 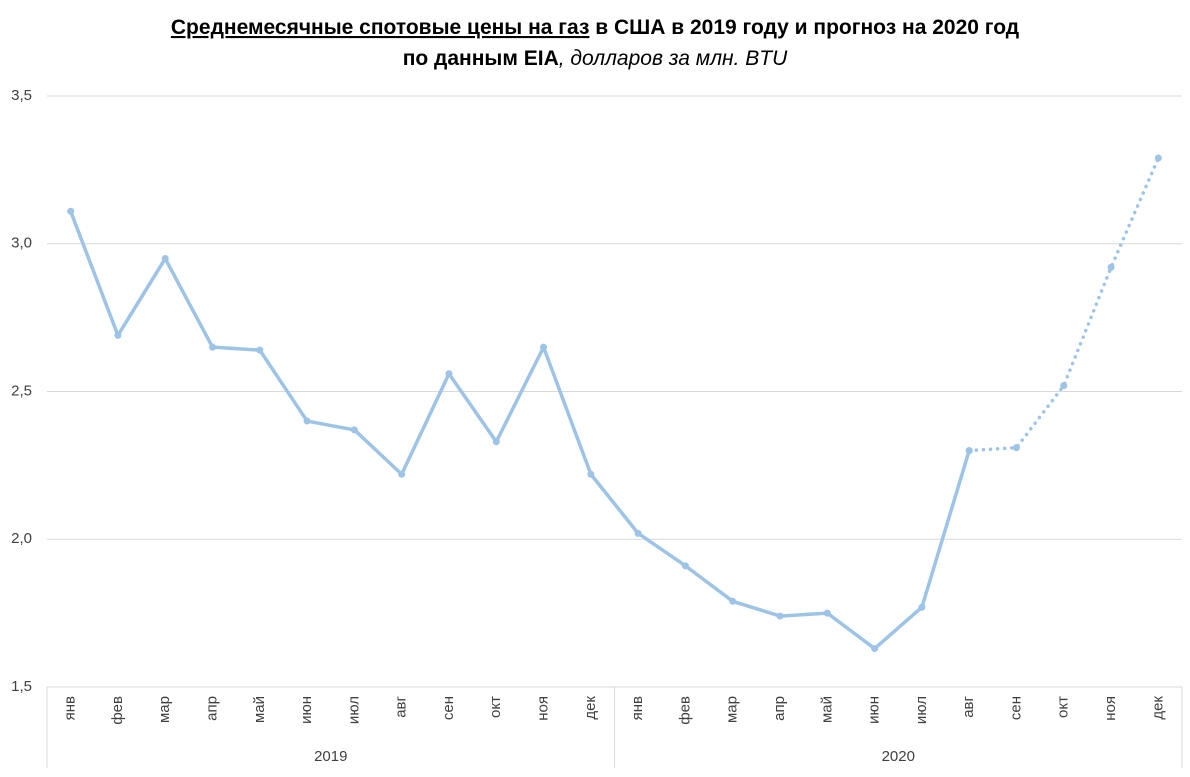 I want to click on y-tick-label: 3,5, so click(x=21, y=95).